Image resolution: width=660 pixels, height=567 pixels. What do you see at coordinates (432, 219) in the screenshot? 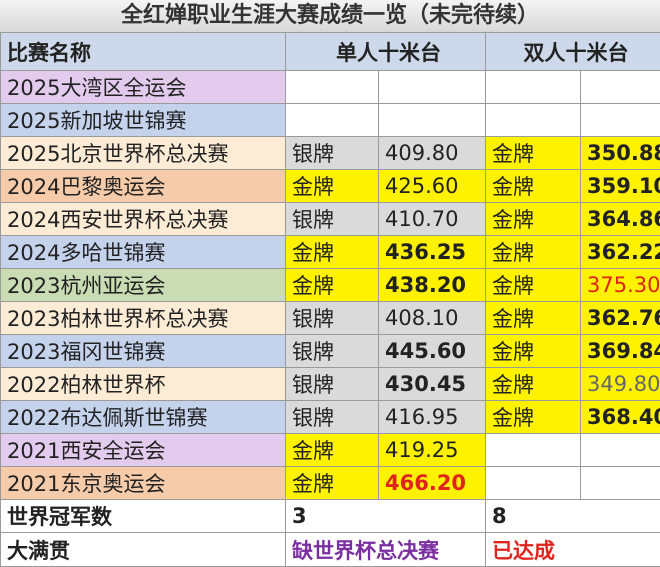
I see `score: 410.70` at bounding box center [432, 219].